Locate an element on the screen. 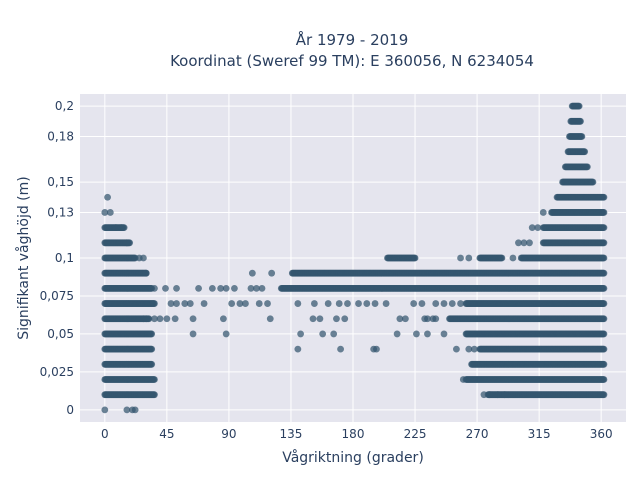 The image size is (640, 484). x-tick-label: 0 is located at coordinates (105, 434).